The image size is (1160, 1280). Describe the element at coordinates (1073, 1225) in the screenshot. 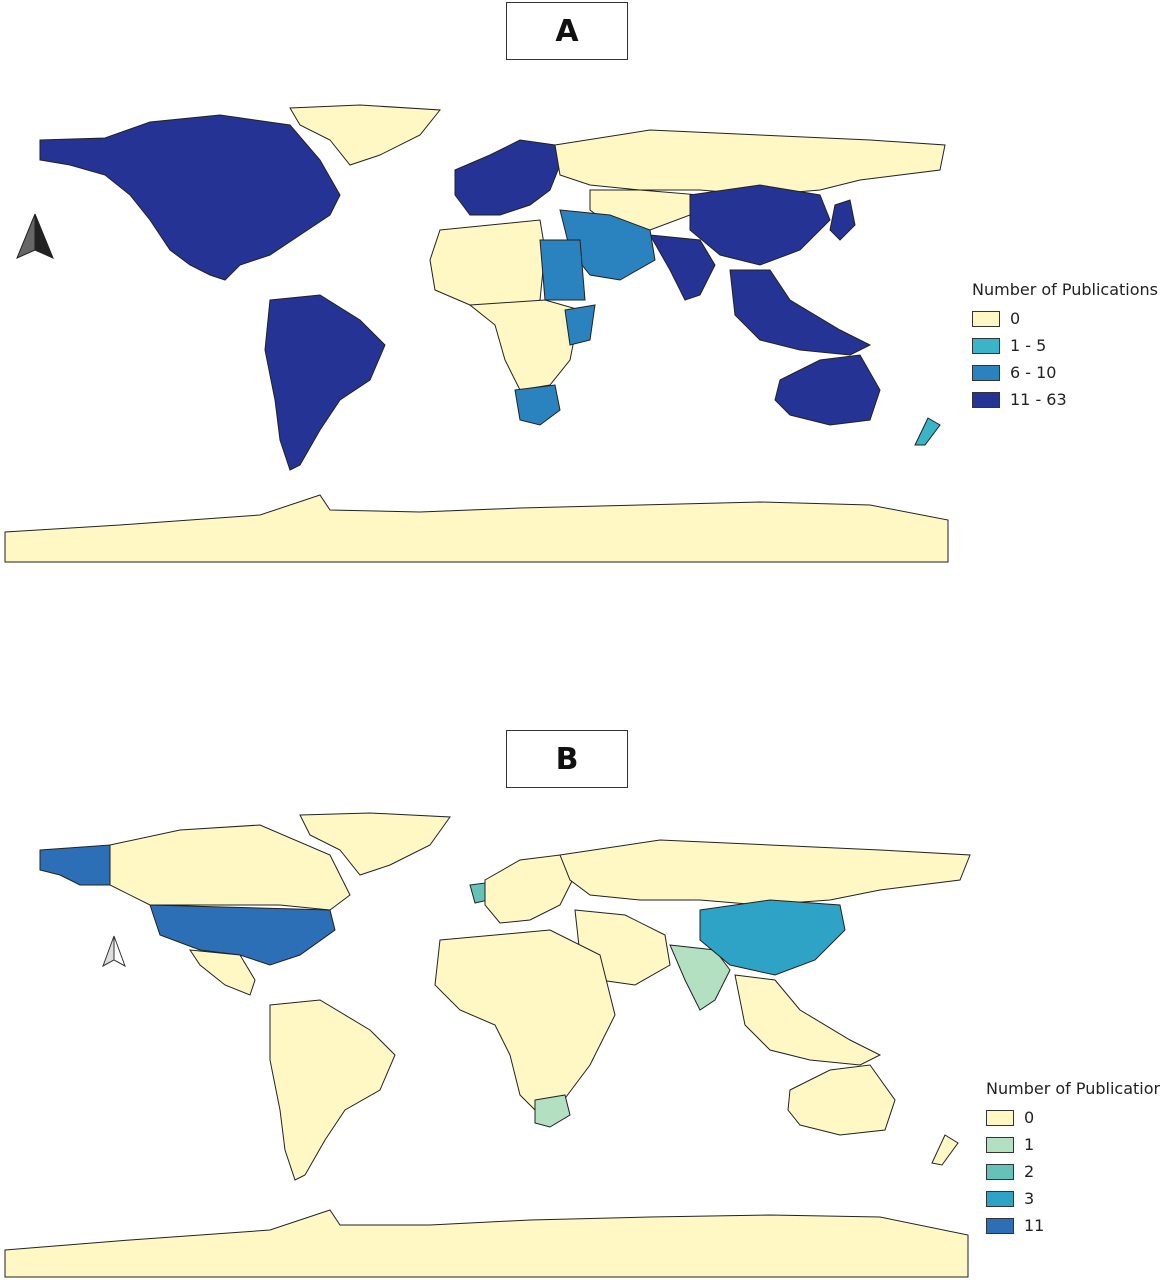

I see `legend-item: 11` at that location.